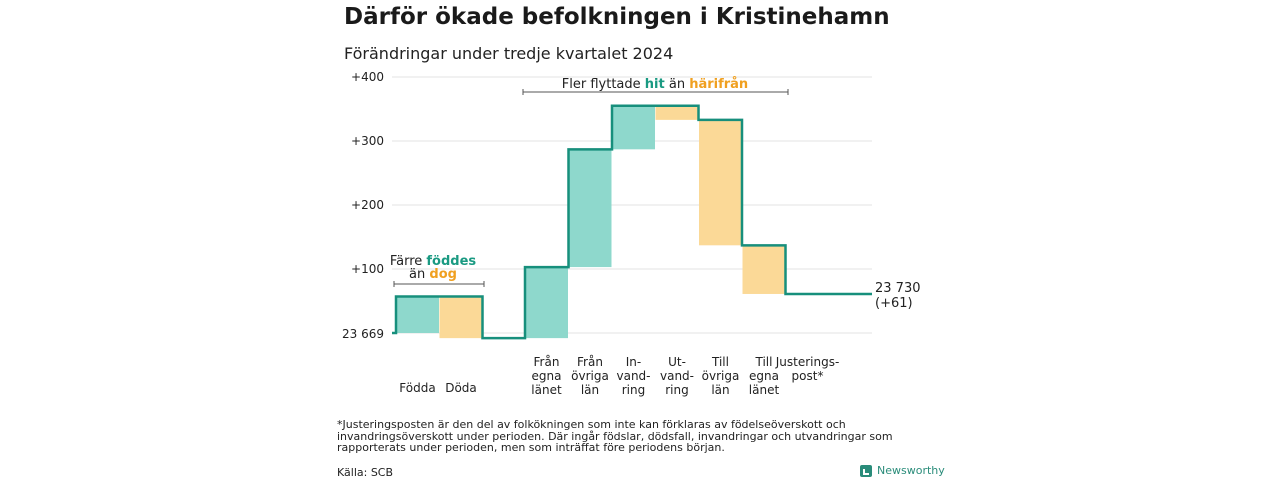 The width and height of the screenshot is (1280, 480). What do you see at coordinates (363, 334) in the screenshot?
I see `start-value-label: 23 669` at bounding box center [363, 334].